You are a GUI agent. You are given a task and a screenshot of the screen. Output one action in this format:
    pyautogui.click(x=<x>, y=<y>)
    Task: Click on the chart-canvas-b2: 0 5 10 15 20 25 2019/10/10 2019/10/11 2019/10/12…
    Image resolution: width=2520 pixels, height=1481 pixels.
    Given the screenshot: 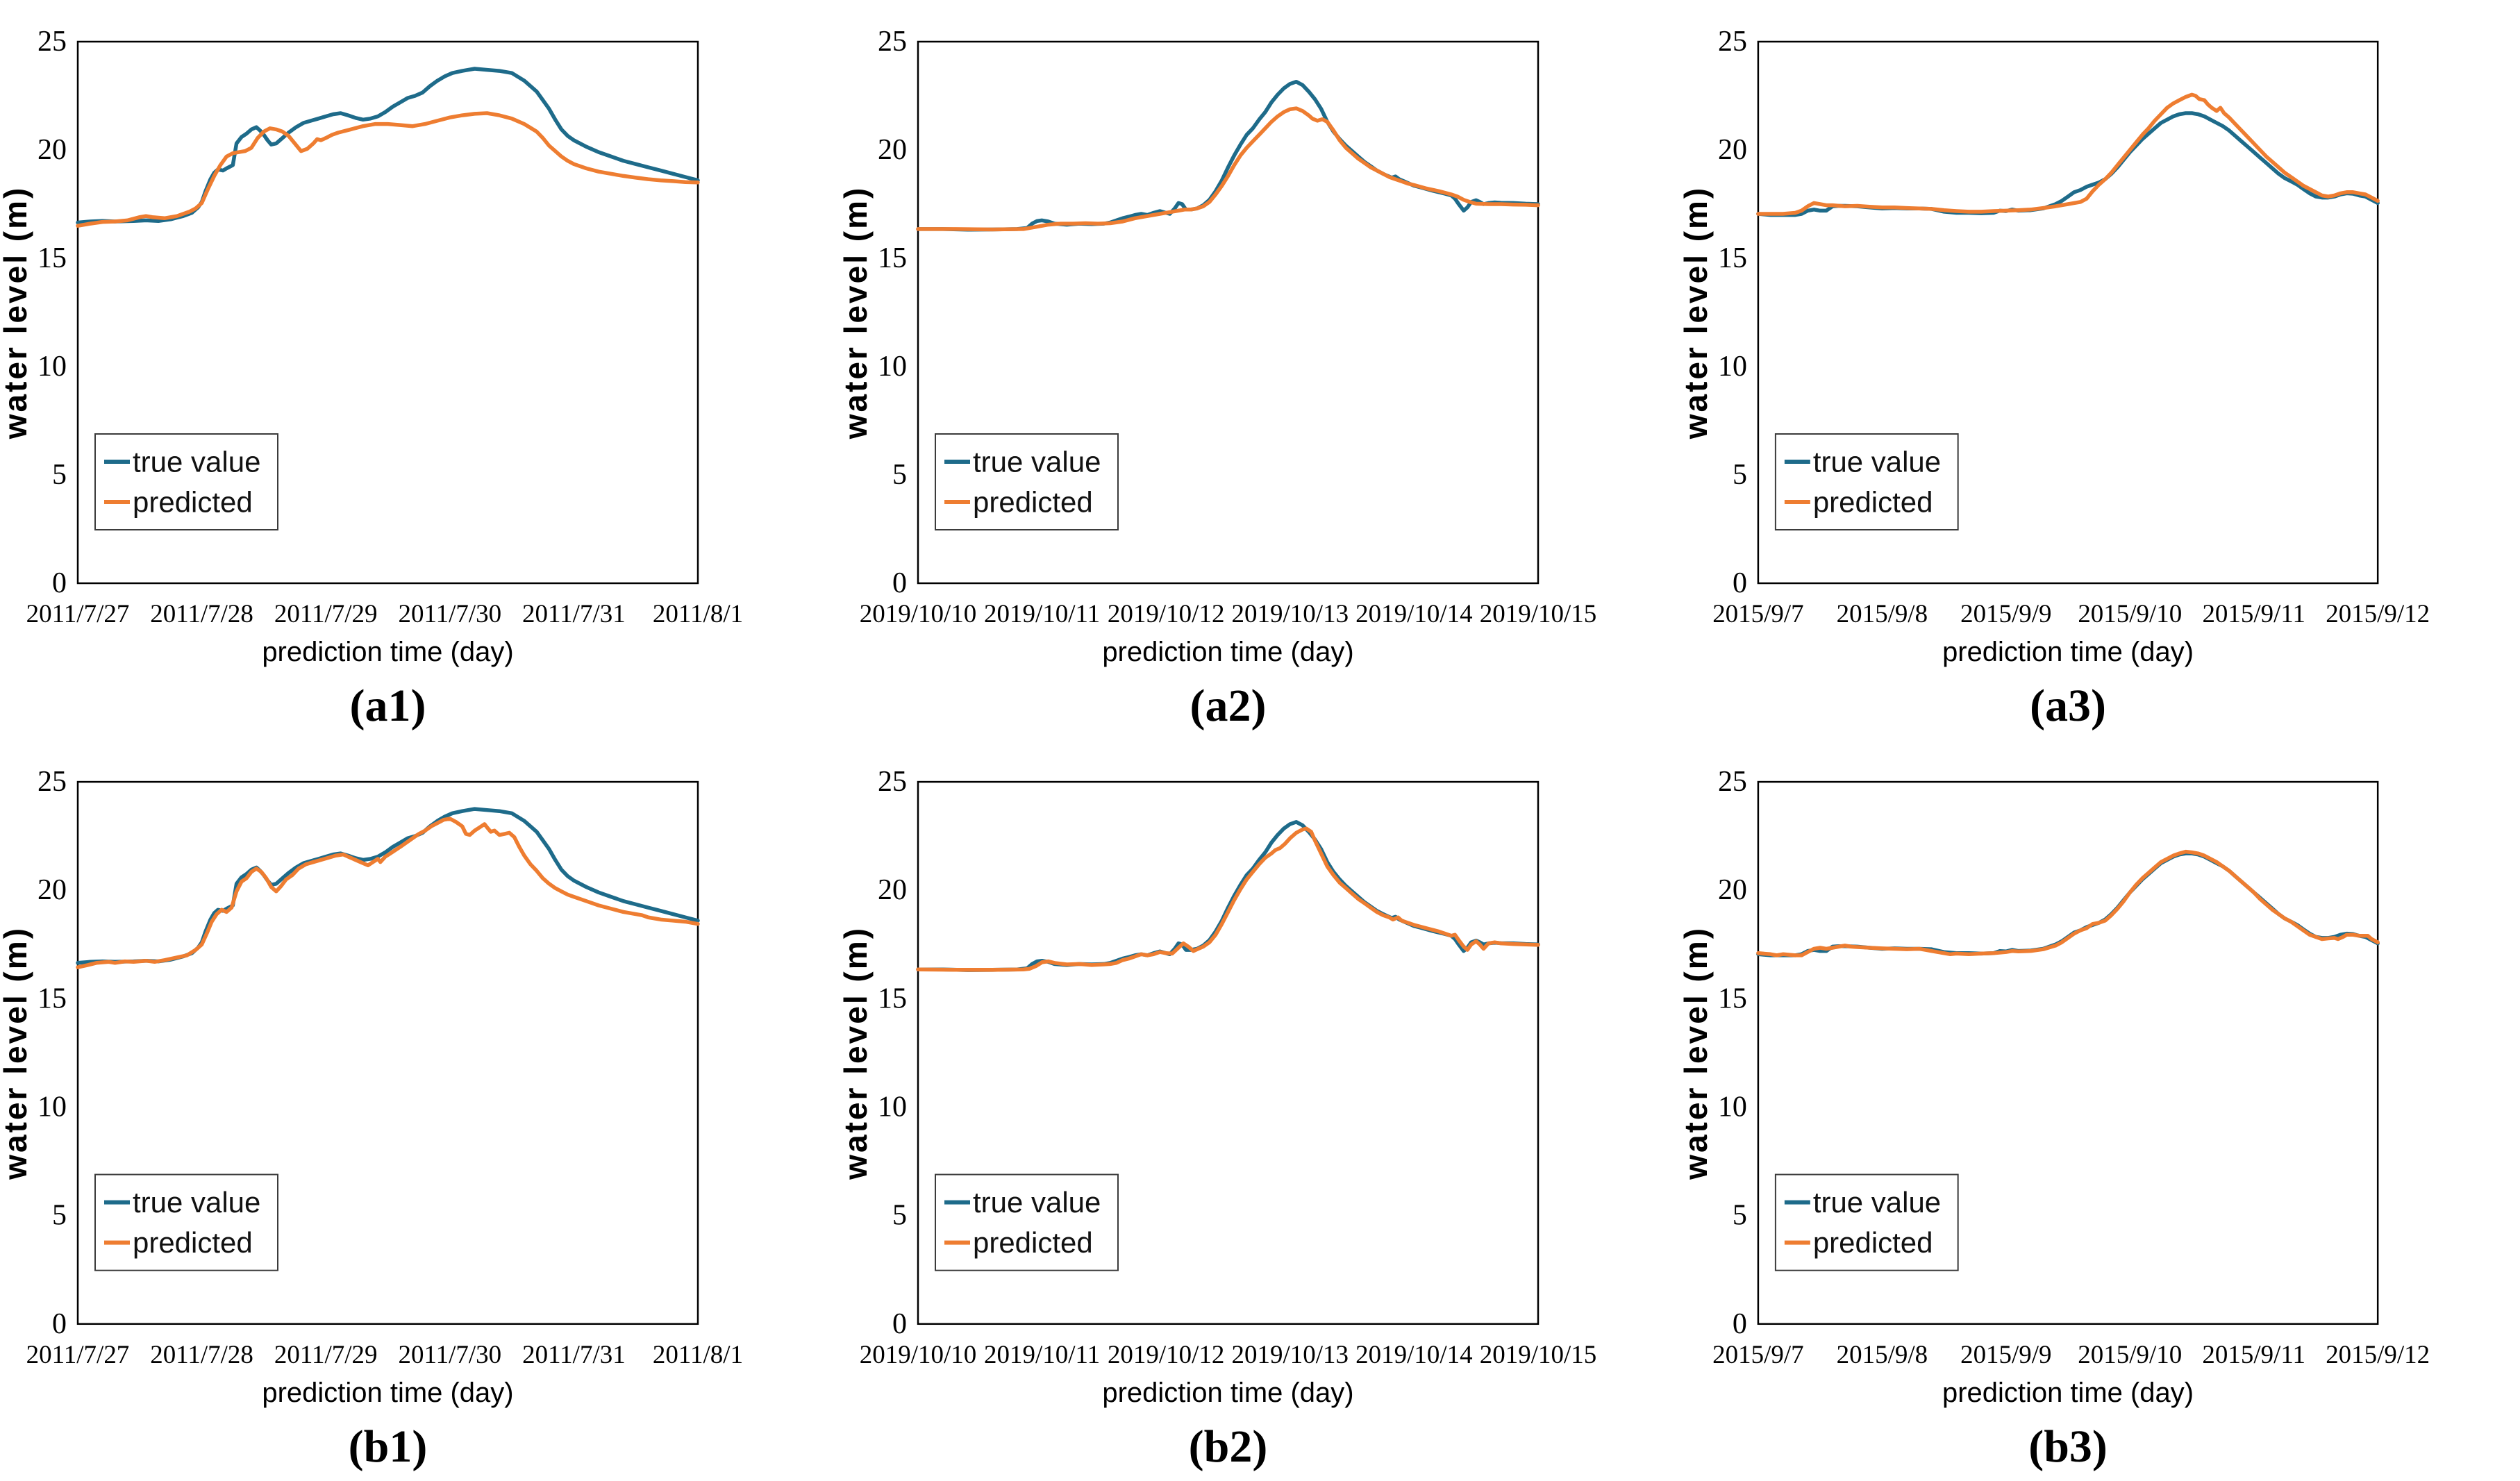 What is the action you would take?
    pyautogui.click(x=1218, y=1119)
    